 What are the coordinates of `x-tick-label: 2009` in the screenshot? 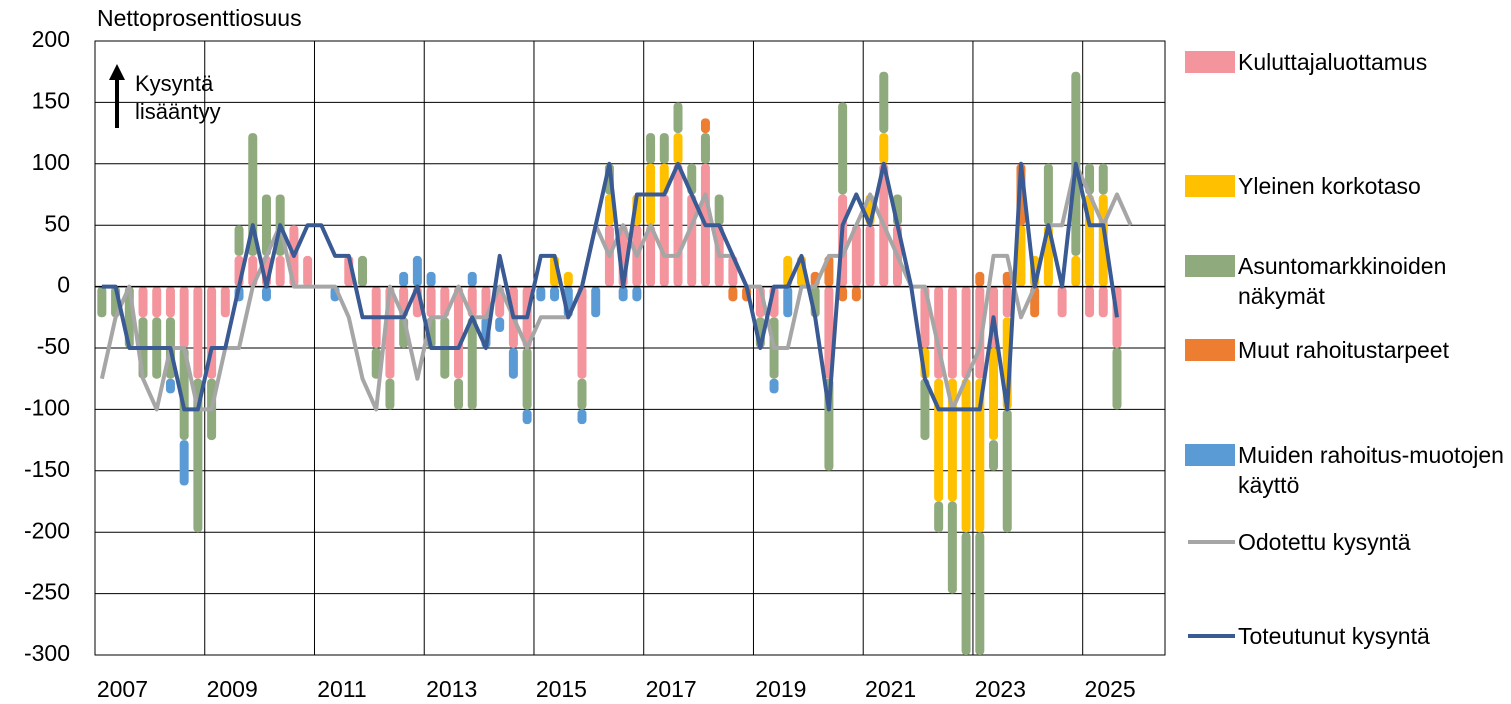 It's located at (232, 689).